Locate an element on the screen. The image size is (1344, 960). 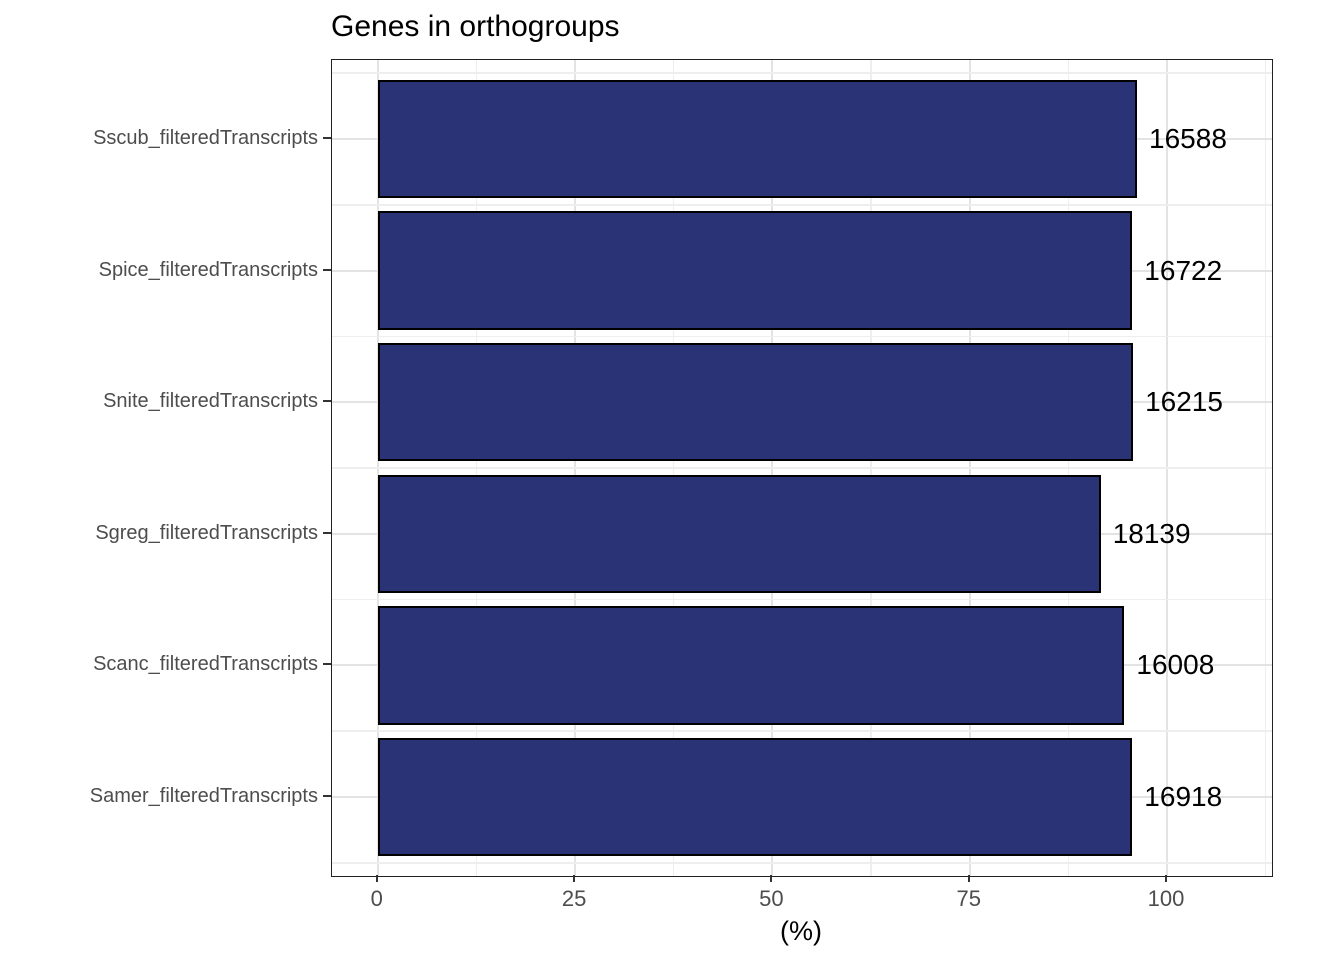
bar-value-label: 18139 is located at coordinates (1151, 533).